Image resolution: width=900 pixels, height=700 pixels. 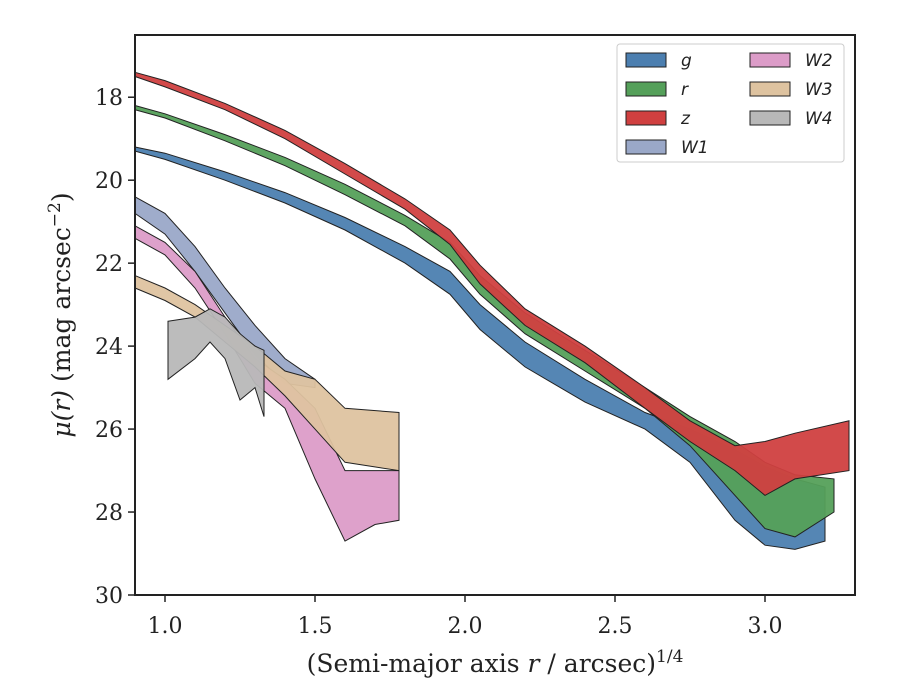 I want to click on legend-swatch-w2, so click(x=770, y=60).